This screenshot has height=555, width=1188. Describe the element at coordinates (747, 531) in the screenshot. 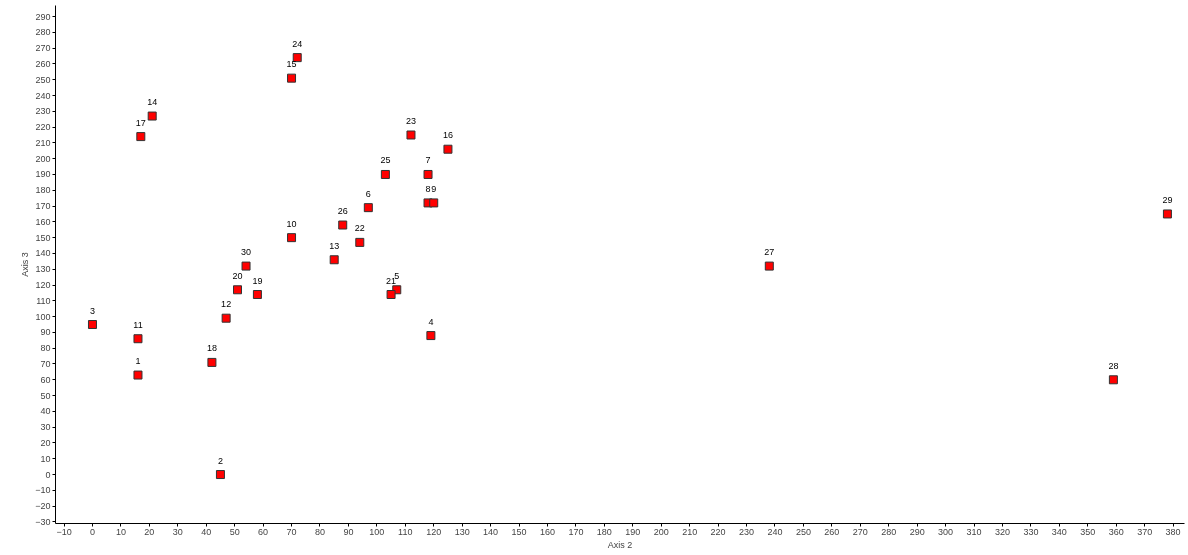

I see `x-tick-label: 230` at that location.